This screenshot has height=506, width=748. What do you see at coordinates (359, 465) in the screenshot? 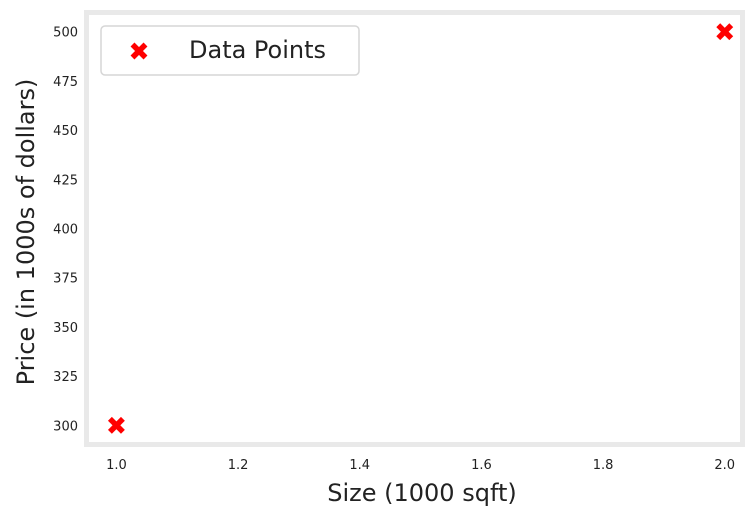
I see `x-tick-label: 1.4` at bounding box center [359, 465].